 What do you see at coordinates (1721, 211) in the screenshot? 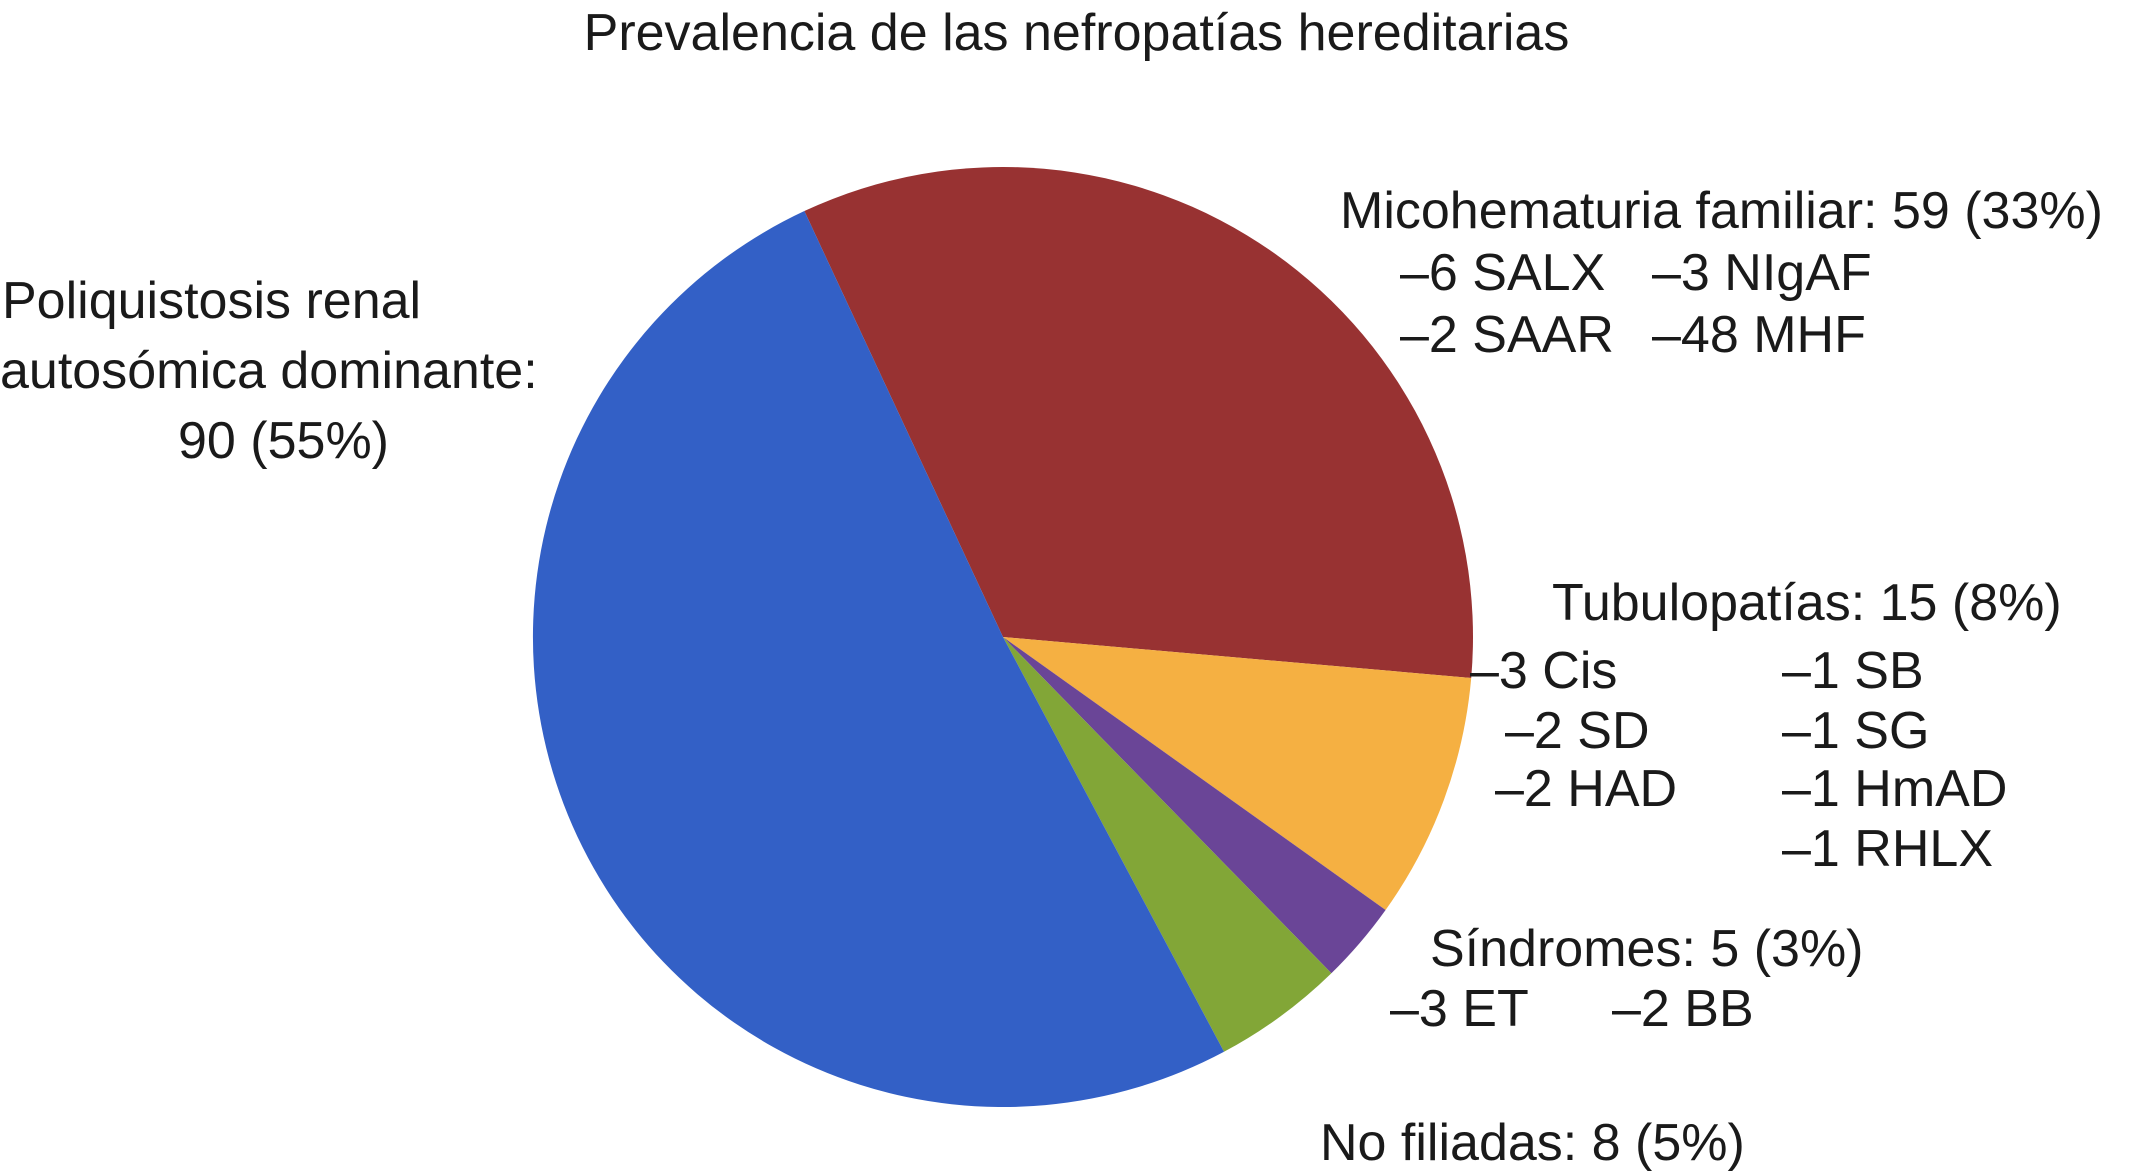
I see `label-micohematuria: Micohematuria familiar: 59 (33%)` at bounding box center [1721, 211].